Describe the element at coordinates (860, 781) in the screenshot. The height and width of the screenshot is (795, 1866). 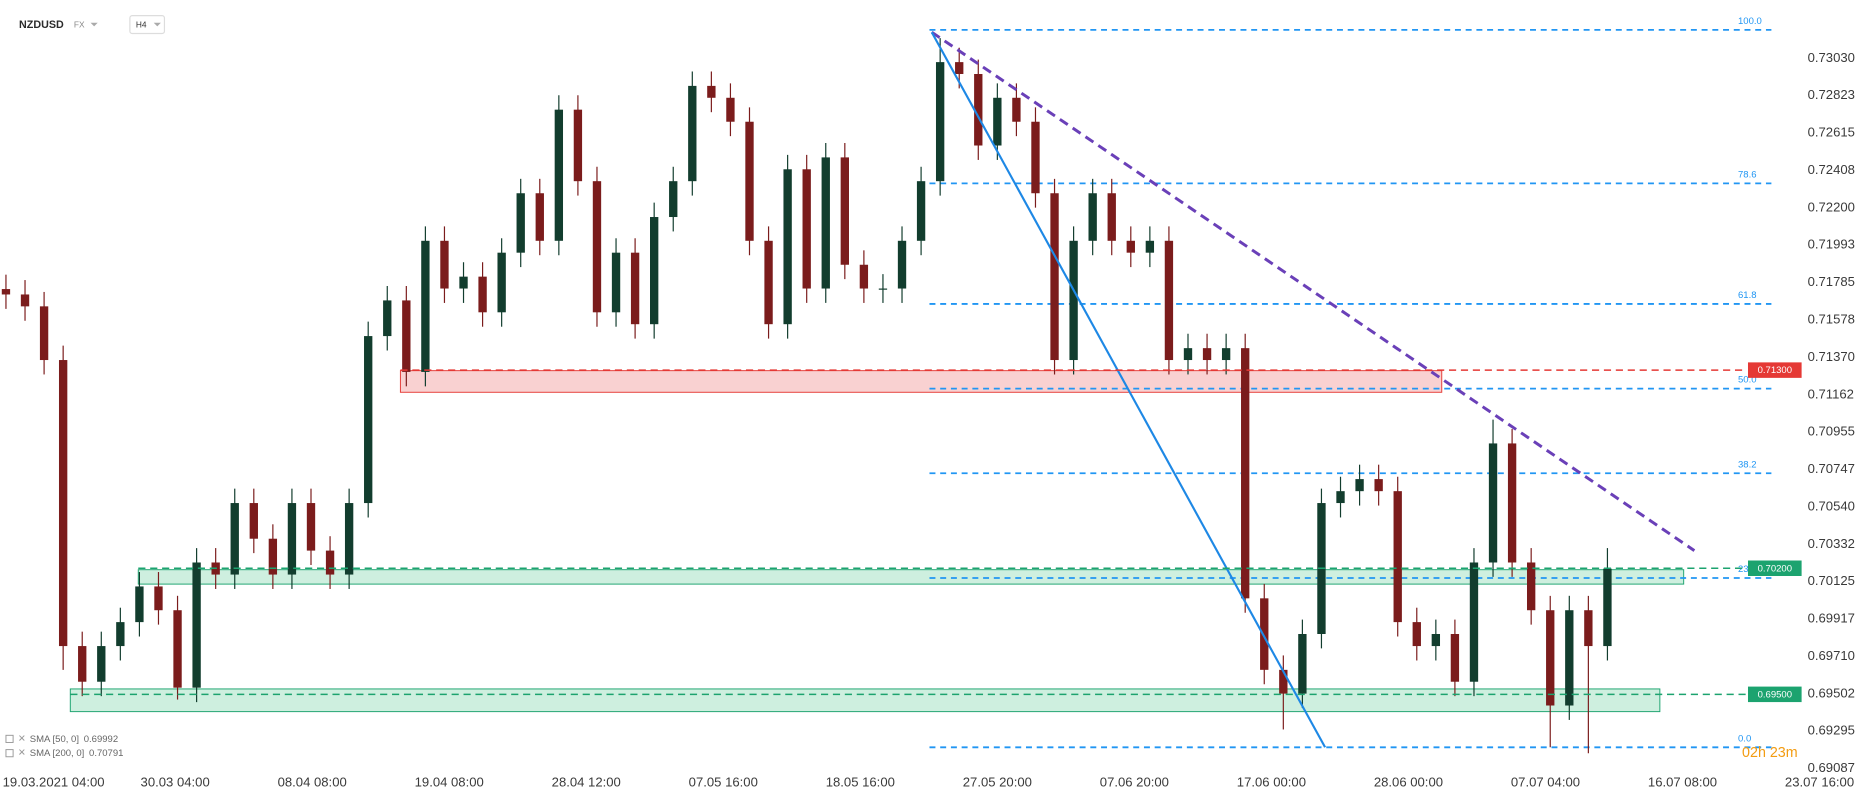
I see `x-tick-label: 18.05 16:00` at that location.